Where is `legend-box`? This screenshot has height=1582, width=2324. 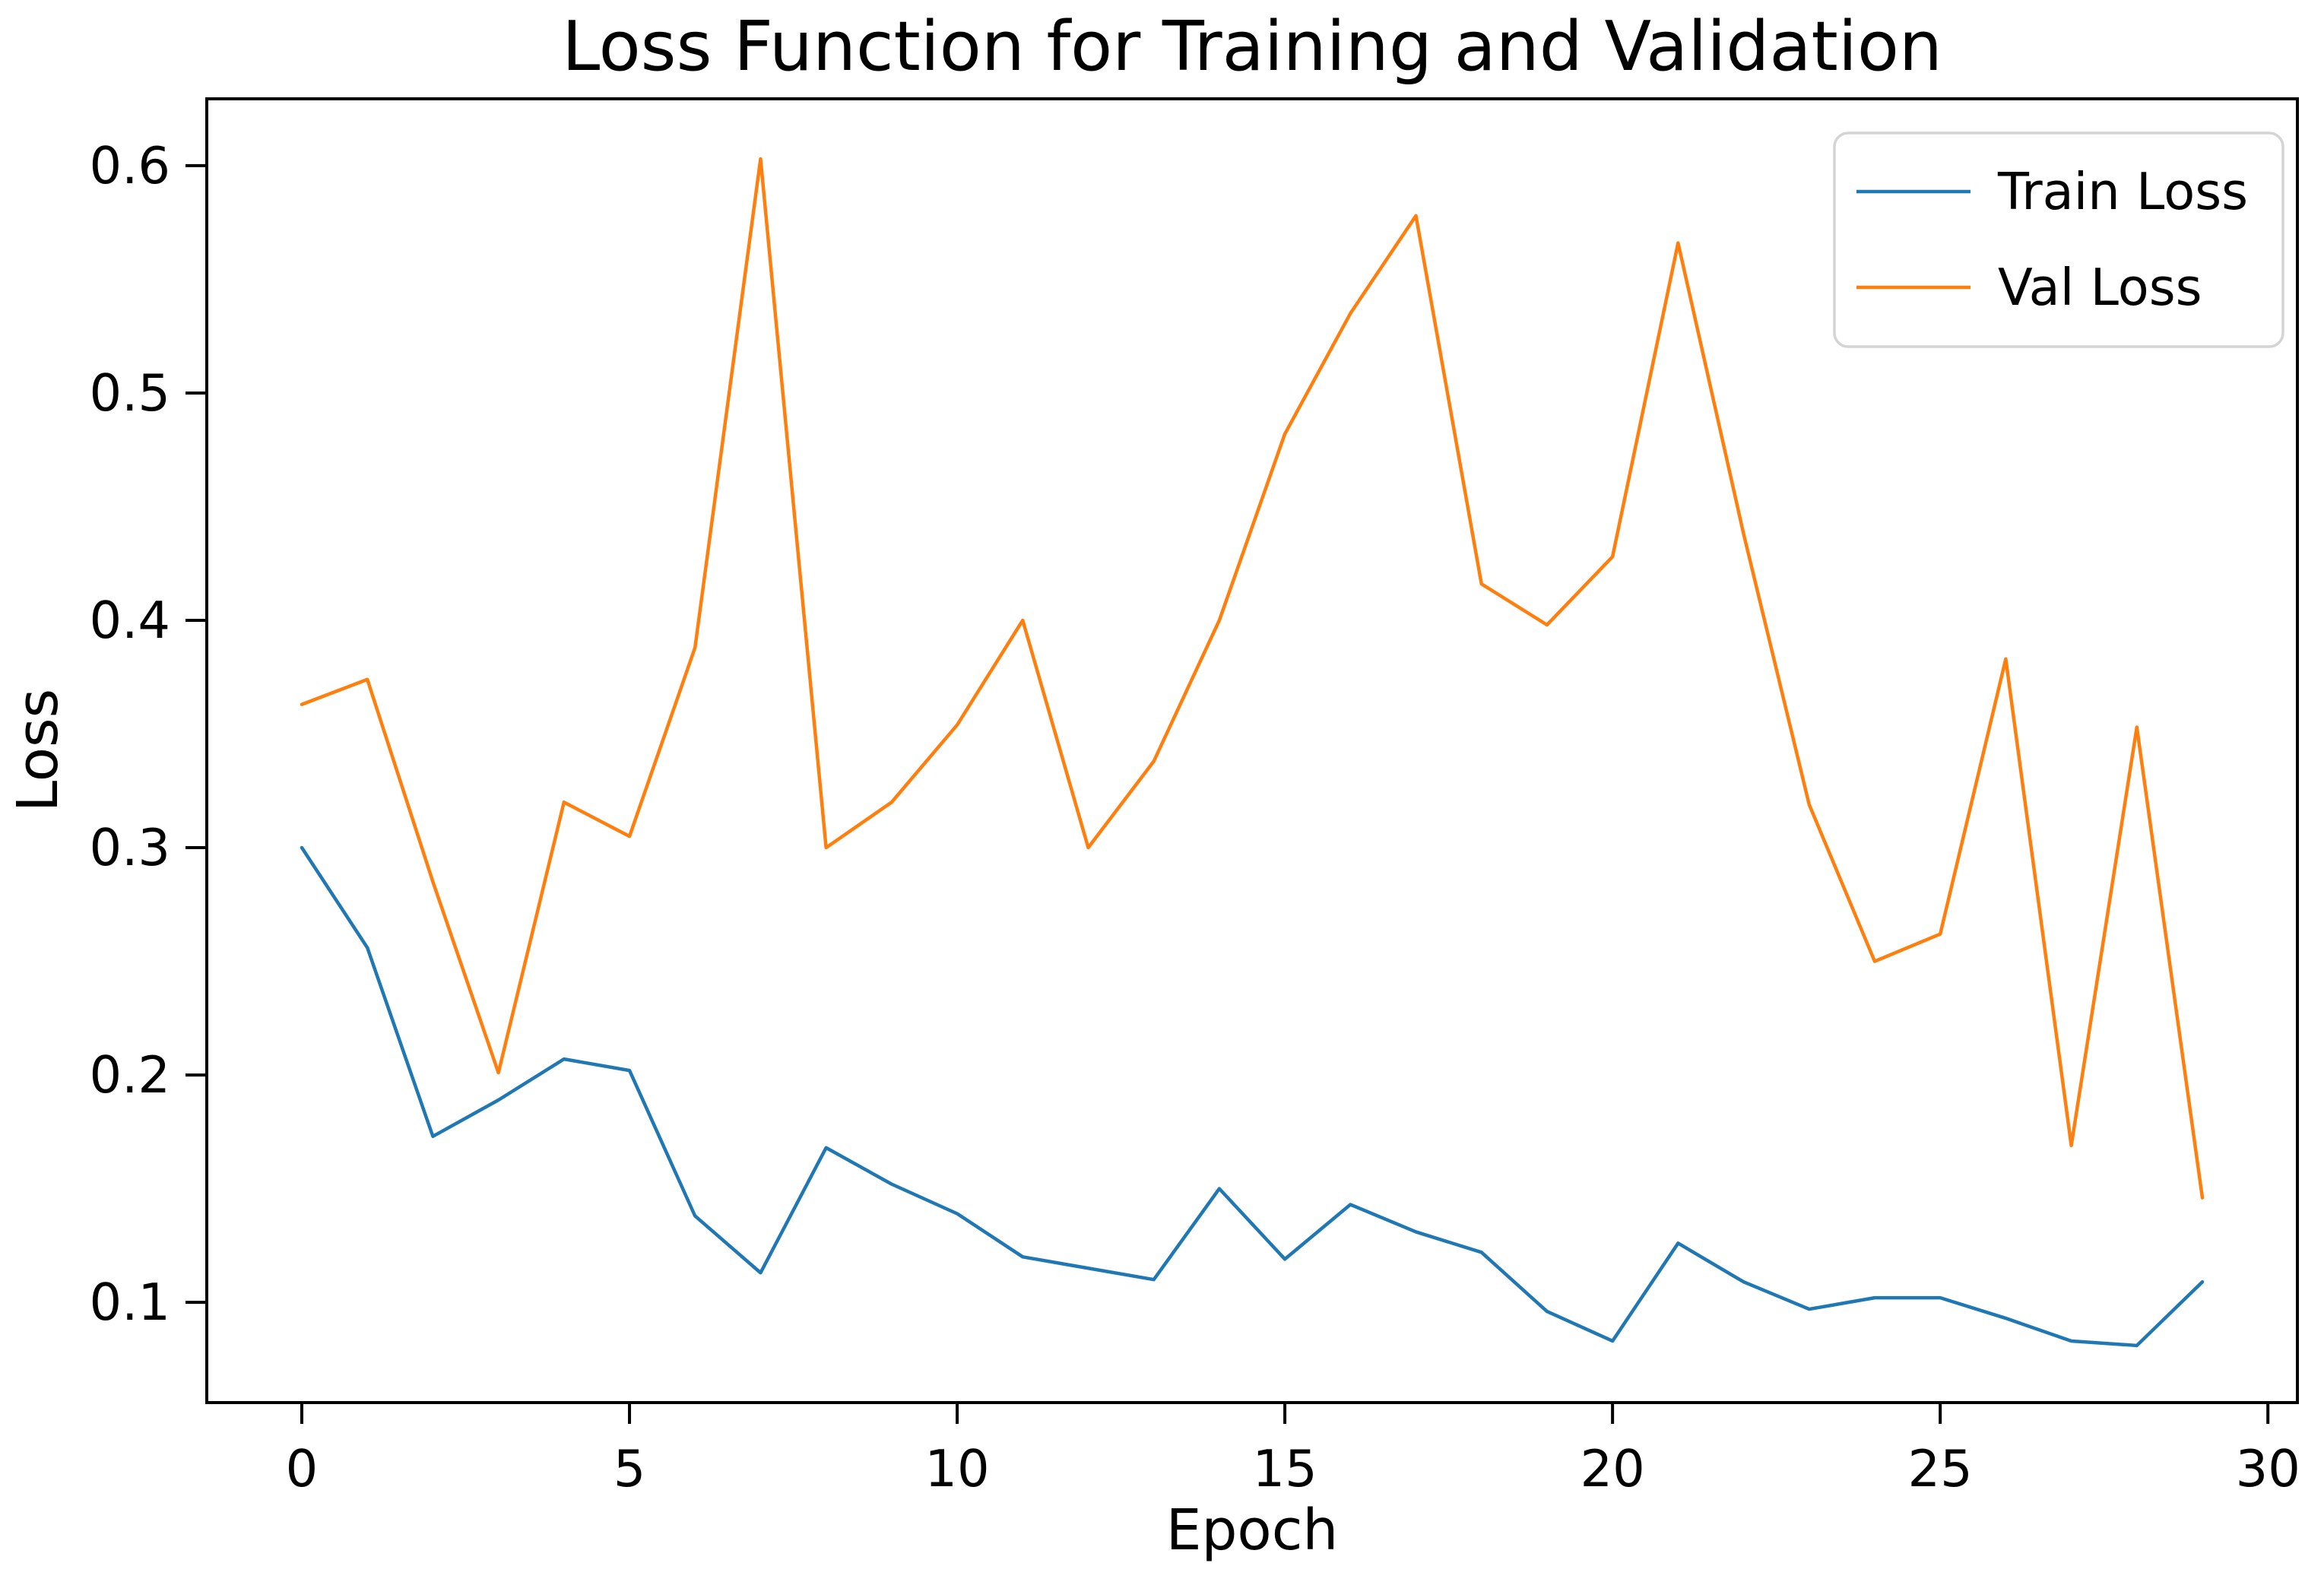
legend-box is located at coordinates (2058, 240).